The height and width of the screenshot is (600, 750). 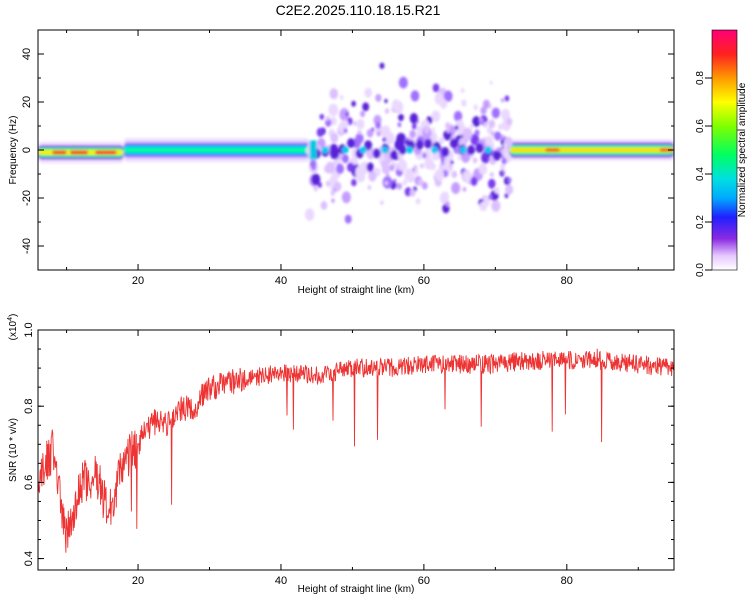 What do you see at coordinates (700, 78) in the screenshot?
I see `colorbar-tick-label: 0.8` at bounding box center [700, 78].